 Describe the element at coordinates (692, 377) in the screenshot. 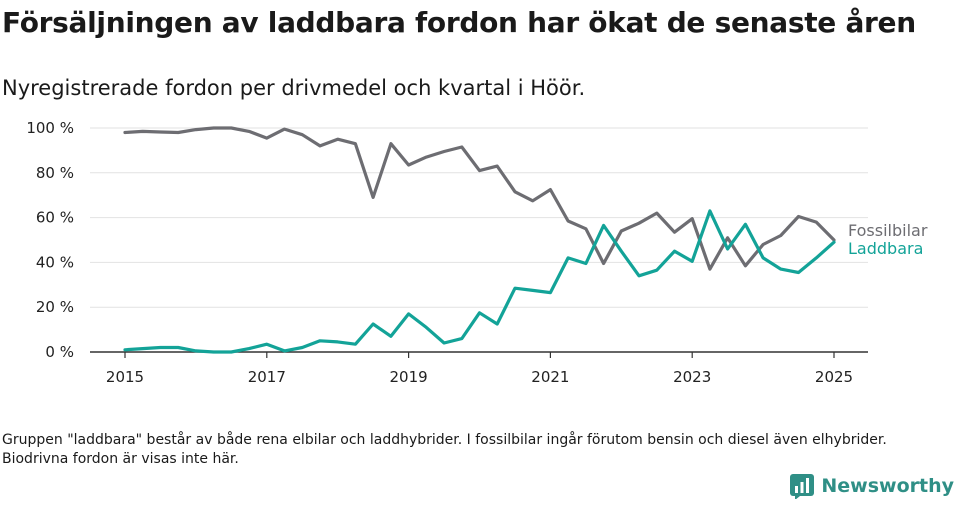

I see `x-tick-label: 2023` at that location.